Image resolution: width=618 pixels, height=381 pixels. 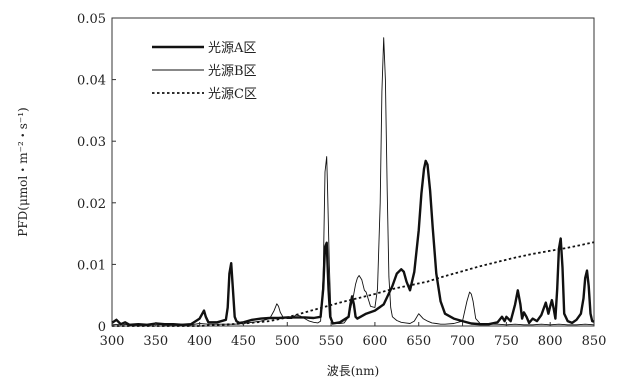 I want to click on x-tick-label: 400, so click(x=199, y=341).